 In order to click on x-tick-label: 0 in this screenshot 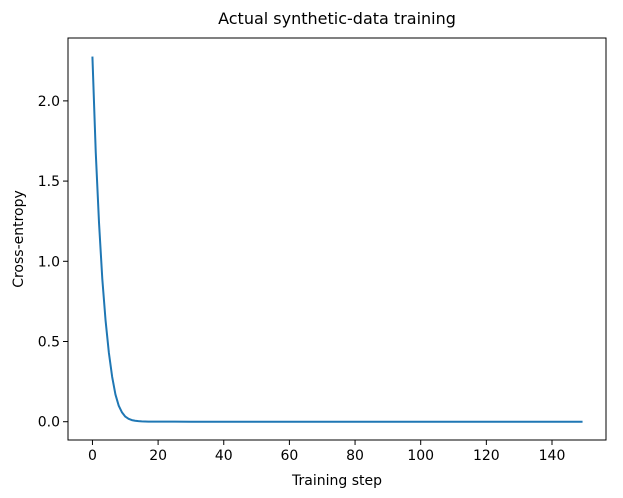, I will do `click(92, 456)`.